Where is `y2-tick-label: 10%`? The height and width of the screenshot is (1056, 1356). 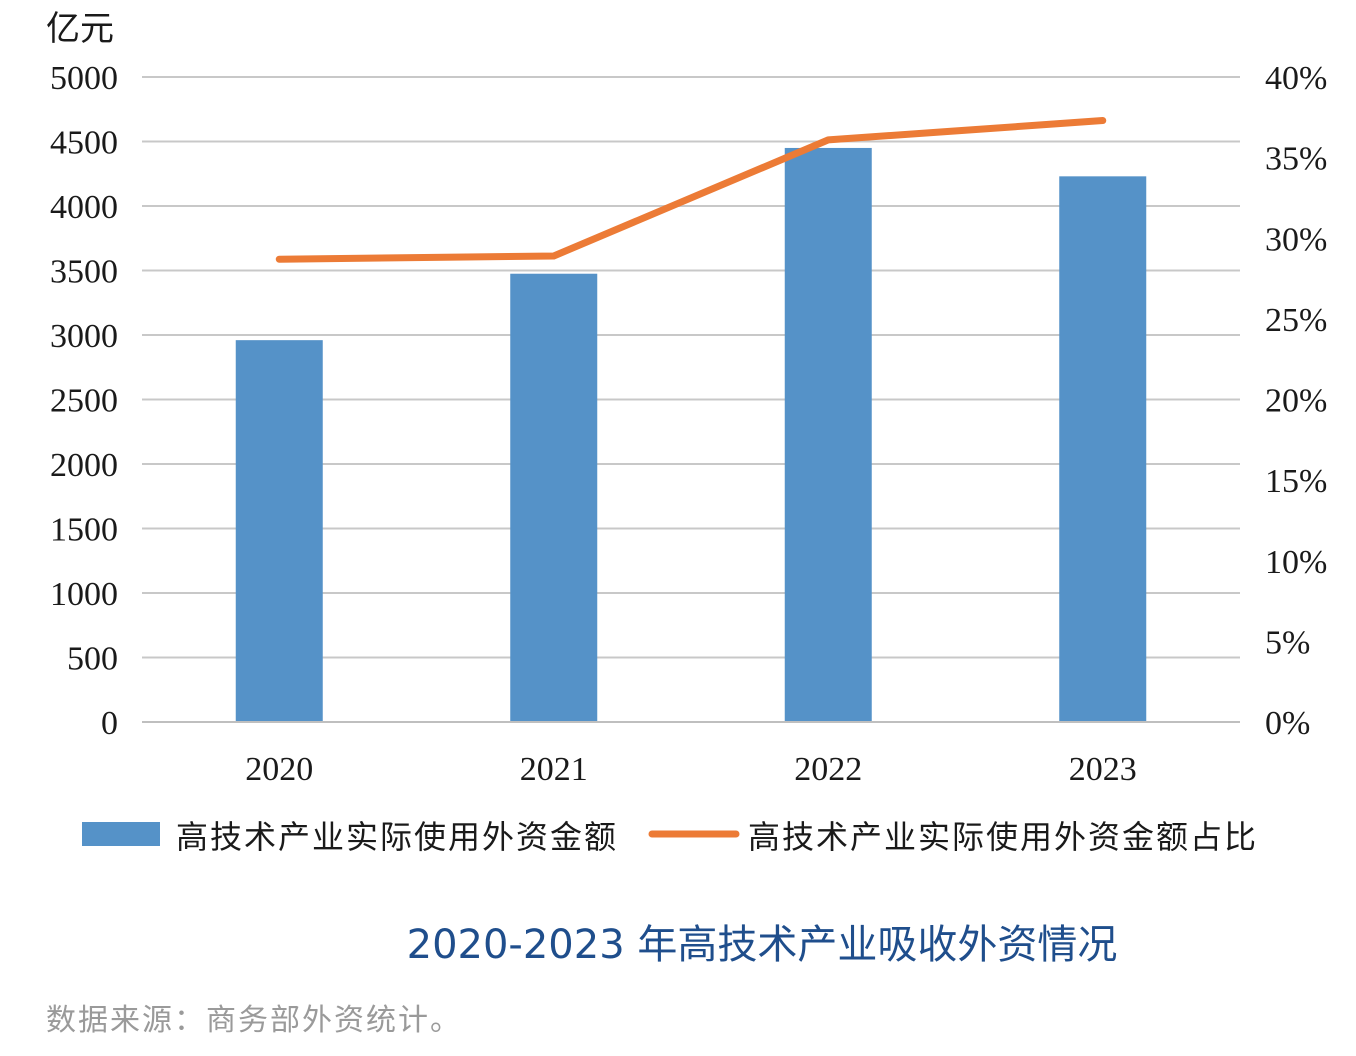 y2-tick-label: 10% is located at coordinates (1296, 562).